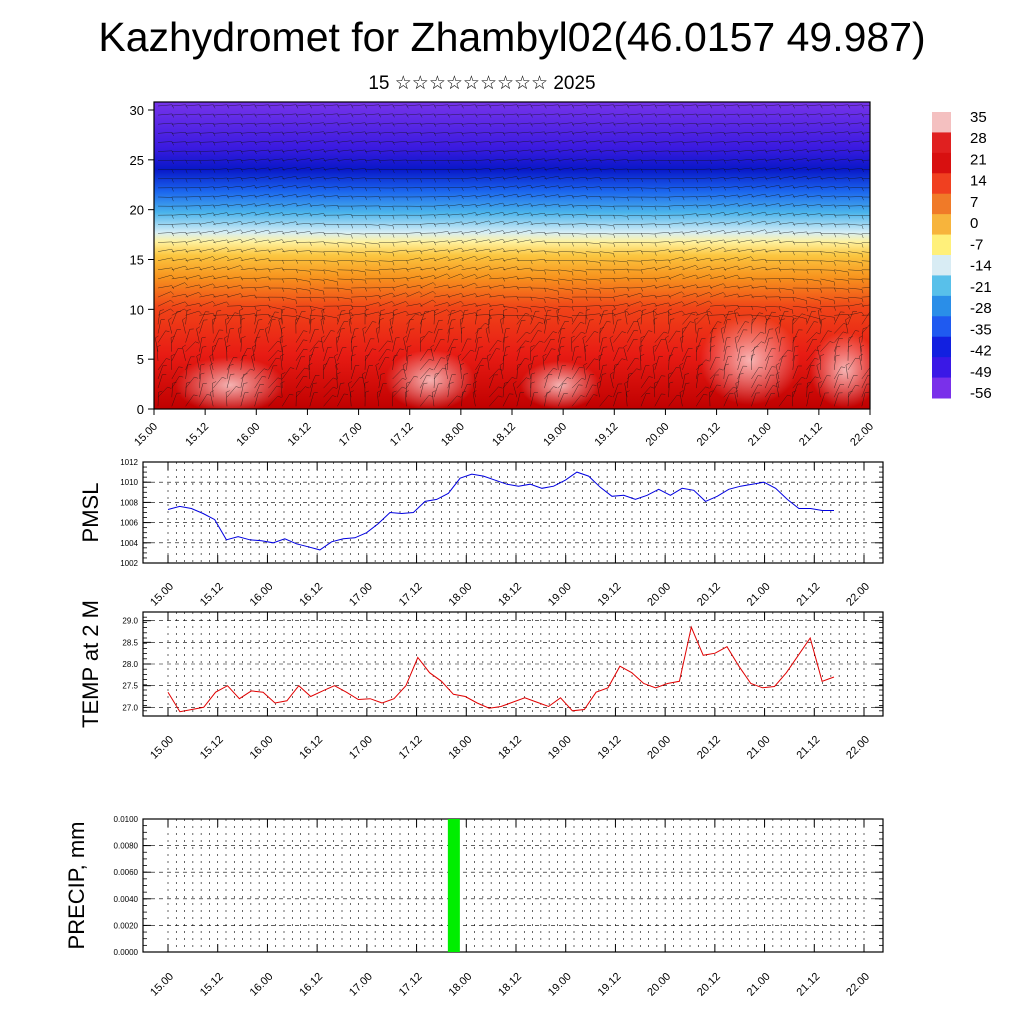 The width and height of the screenshot is (1024, 1024). Describe the element at coordinates (978, 138) in the screenshot. I see `colorbar-label: 28` at that location.